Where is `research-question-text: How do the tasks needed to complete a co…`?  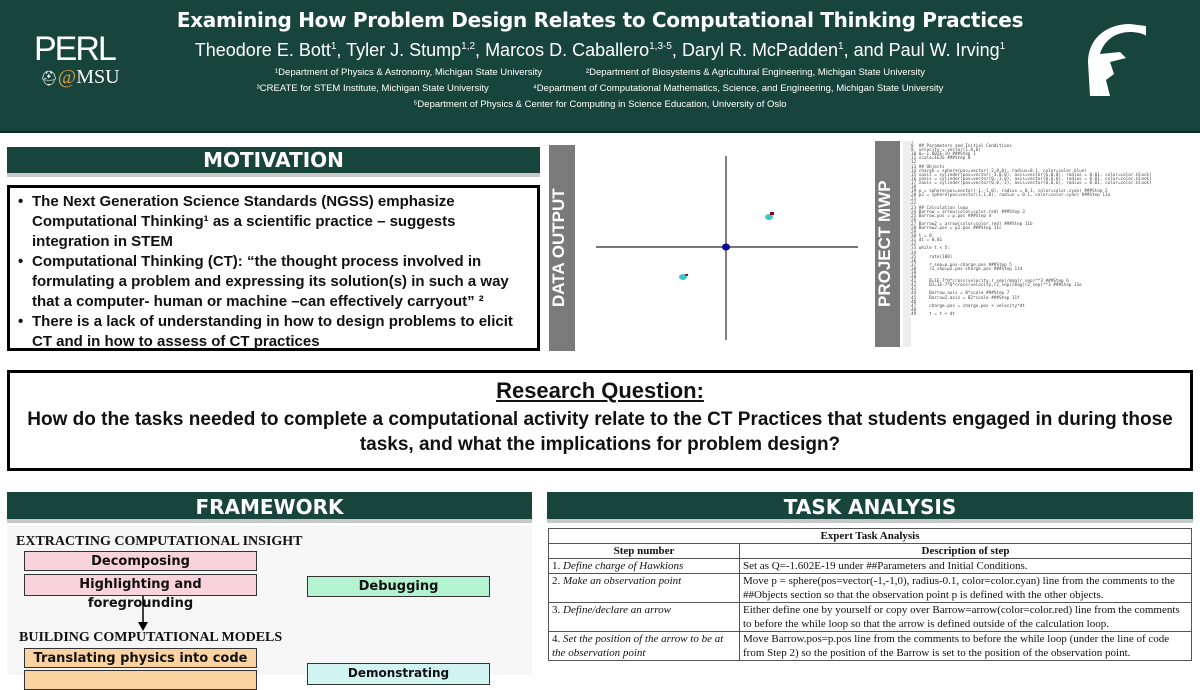
research-question-text: How do the tasks needed to complete a co… is located at coordinates (600, 432).